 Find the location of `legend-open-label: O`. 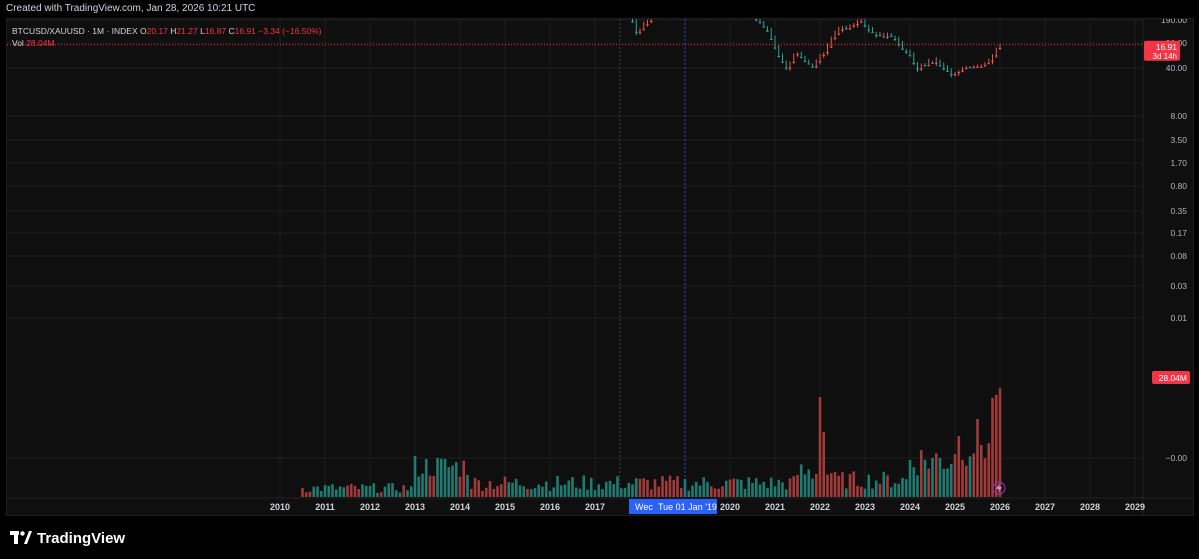

legend-open-label: O is located at coordinates (143, 31).